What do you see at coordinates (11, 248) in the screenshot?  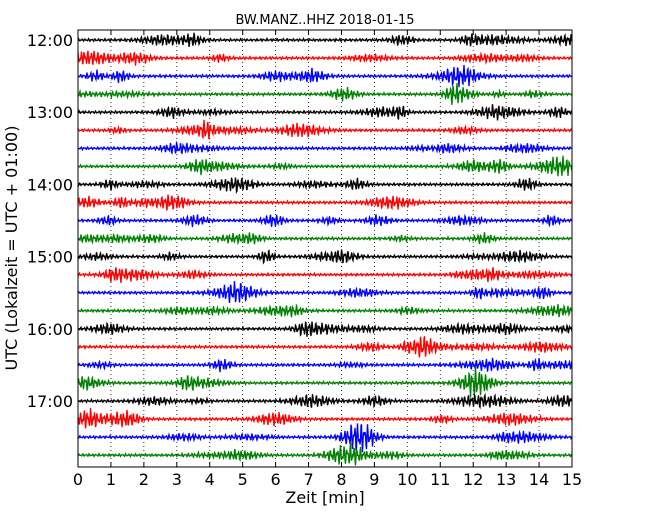 I see `y-axis-label: UTC (Lokalzeit = UTC + 01:00)` at bounding box center [11, 248].